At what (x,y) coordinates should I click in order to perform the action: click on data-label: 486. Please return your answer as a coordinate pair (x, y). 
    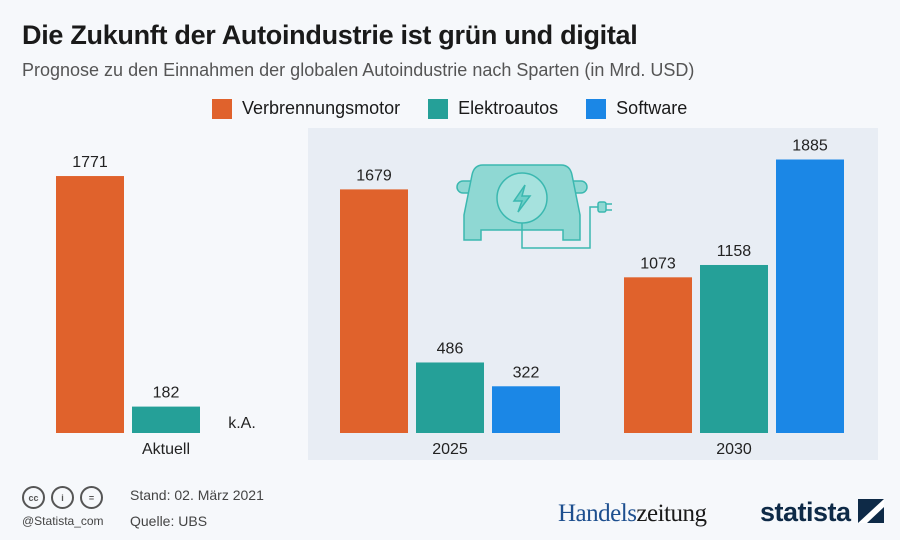
    Looking at the image, I should click on (450, 348).